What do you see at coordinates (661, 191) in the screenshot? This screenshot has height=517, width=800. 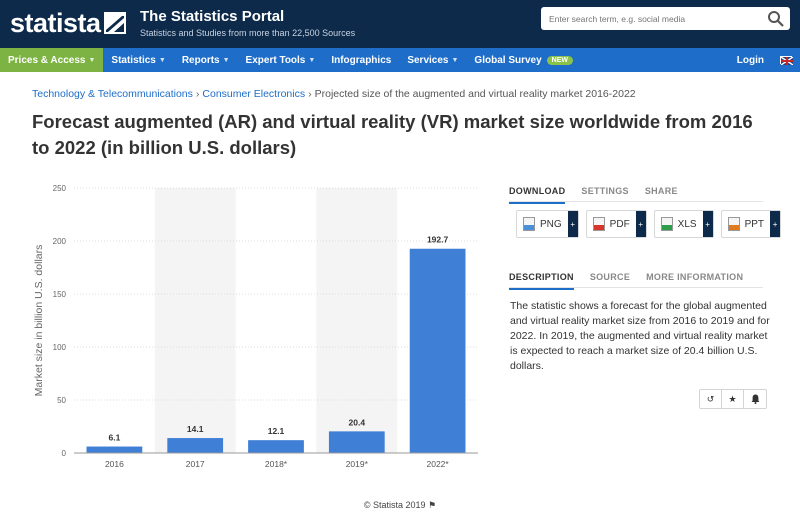 I see `tab-share: SHARE` at bounding box center [661, 191].